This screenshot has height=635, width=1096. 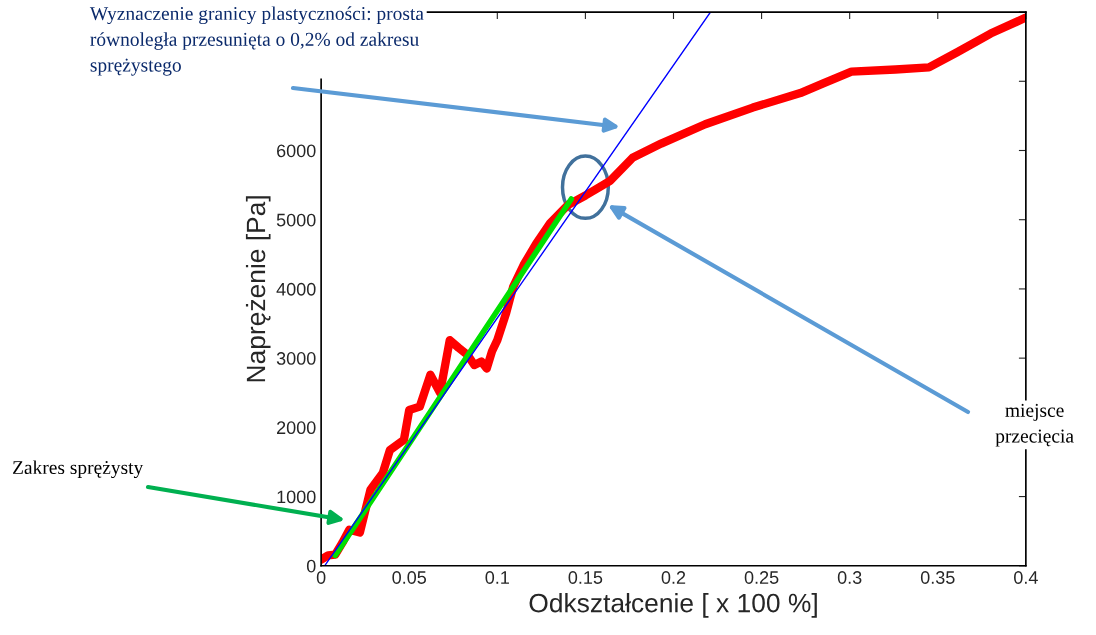 What do you see at coordinates (78, 469) in the screenshot?
I see `text: Zakres sprężysty` at bounding box center [78, 469].